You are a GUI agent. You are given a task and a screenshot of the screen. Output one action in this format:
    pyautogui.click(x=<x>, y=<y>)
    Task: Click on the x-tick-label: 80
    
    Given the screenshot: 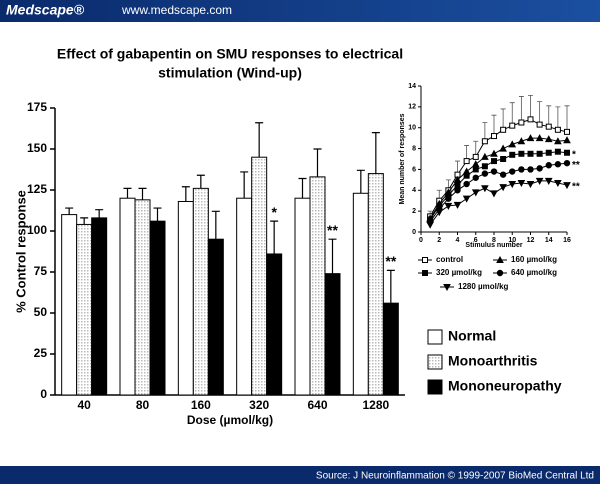 What is the action you would take?
    pyautogui.click(x=143, y=405)
    